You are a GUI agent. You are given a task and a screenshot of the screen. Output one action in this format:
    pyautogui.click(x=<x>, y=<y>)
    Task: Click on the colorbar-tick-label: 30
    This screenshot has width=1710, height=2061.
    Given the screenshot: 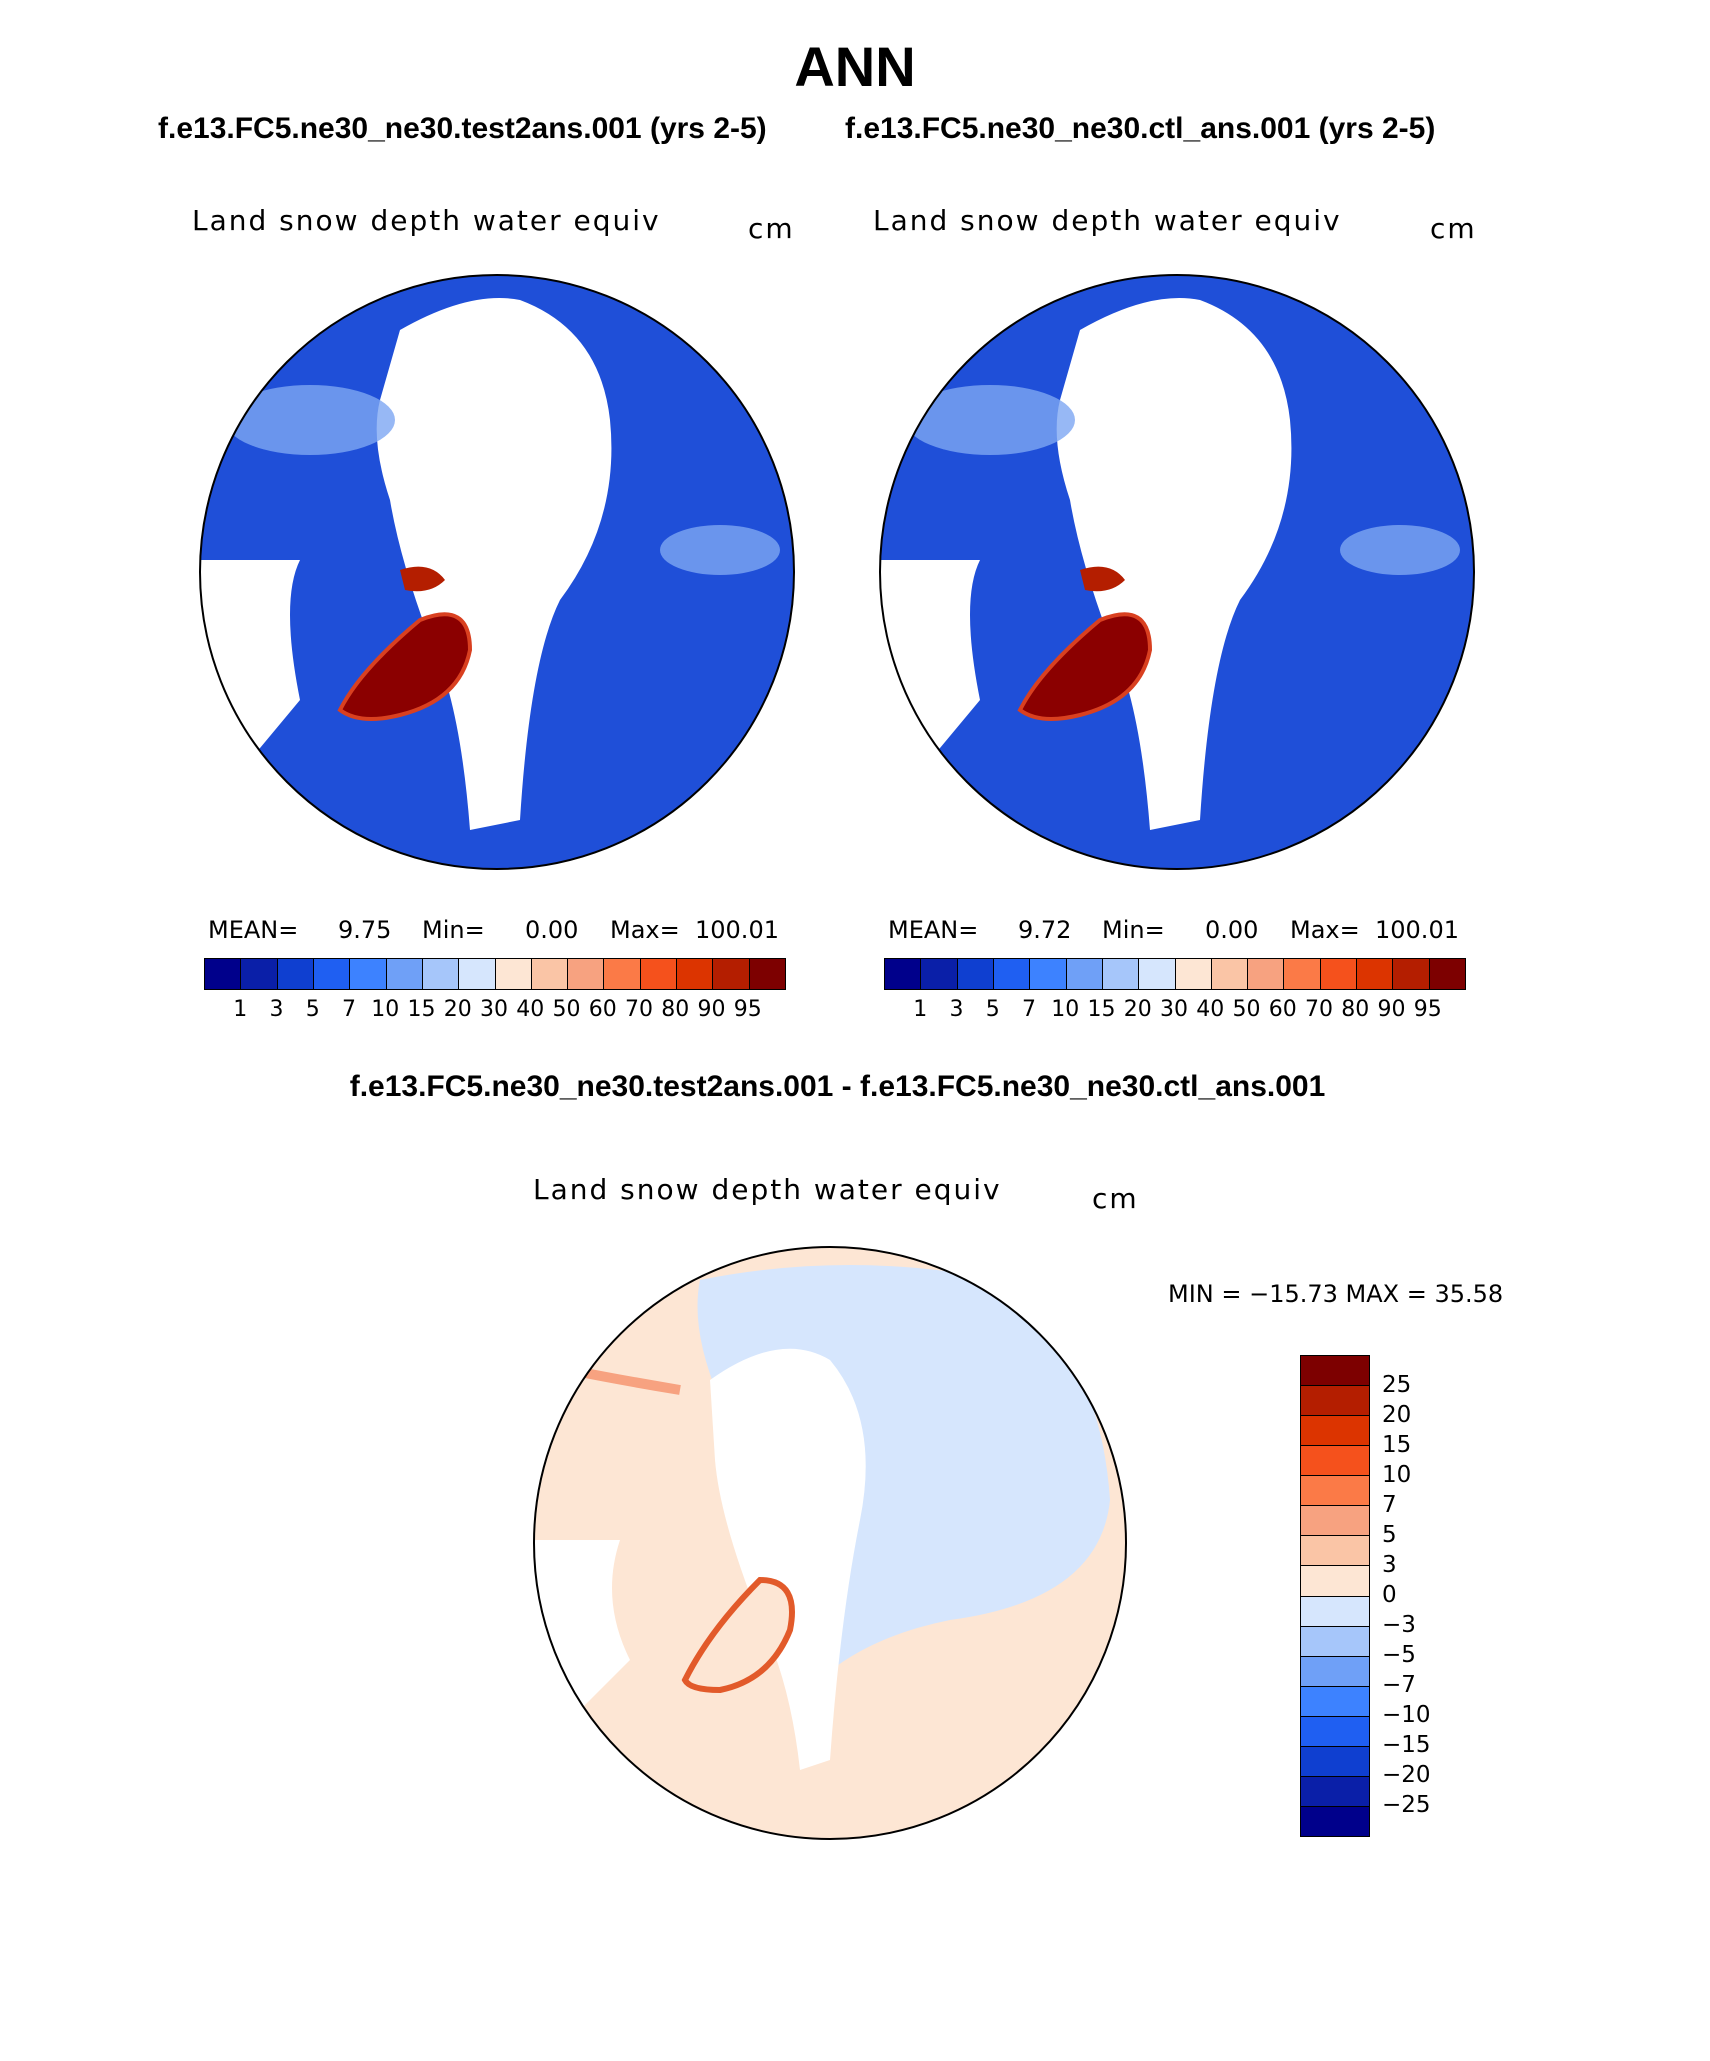 What is the action you would take?
    pyautogui.click(x=1174, y=1009)
    